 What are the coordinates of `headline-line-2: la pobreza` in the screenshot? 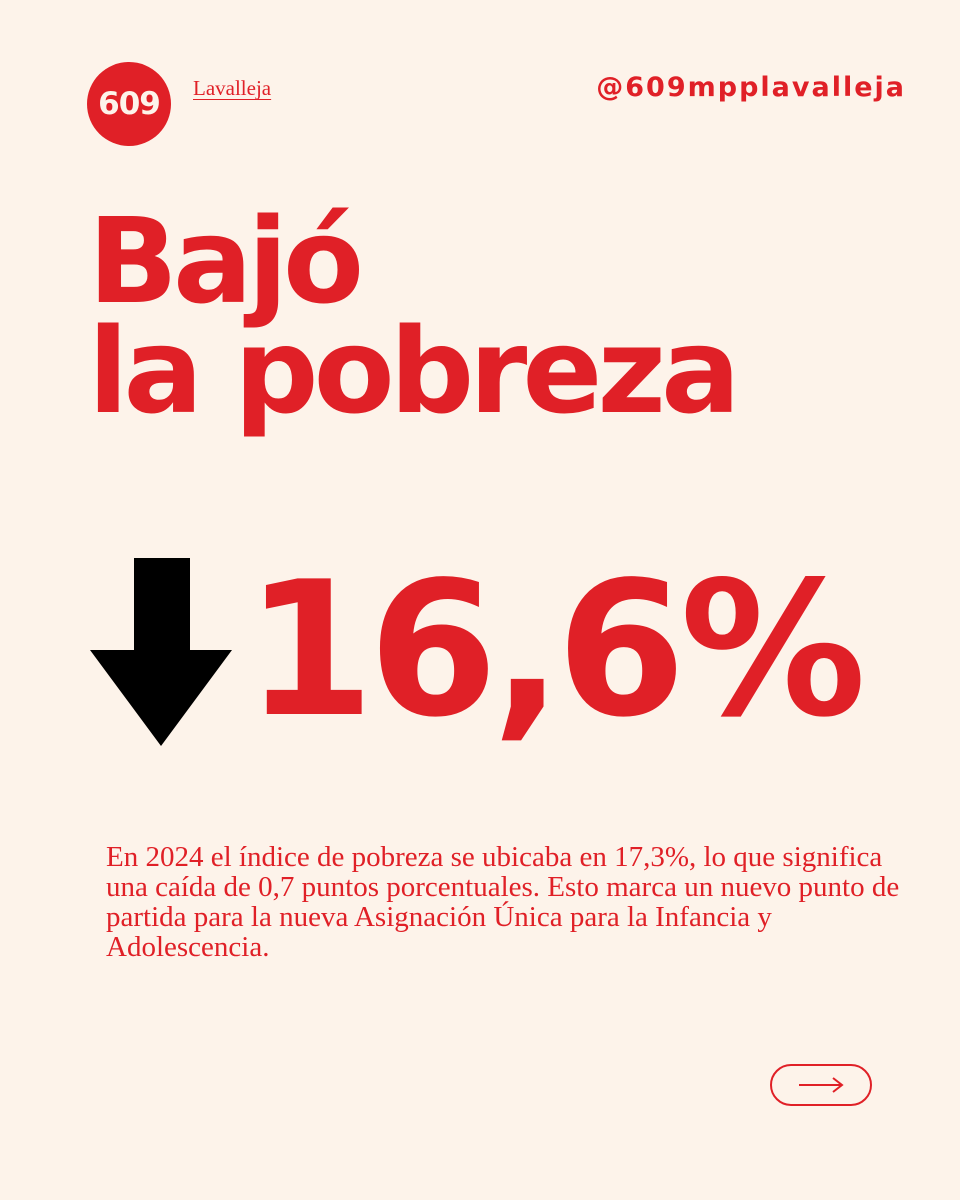 It's located at (414, 371).